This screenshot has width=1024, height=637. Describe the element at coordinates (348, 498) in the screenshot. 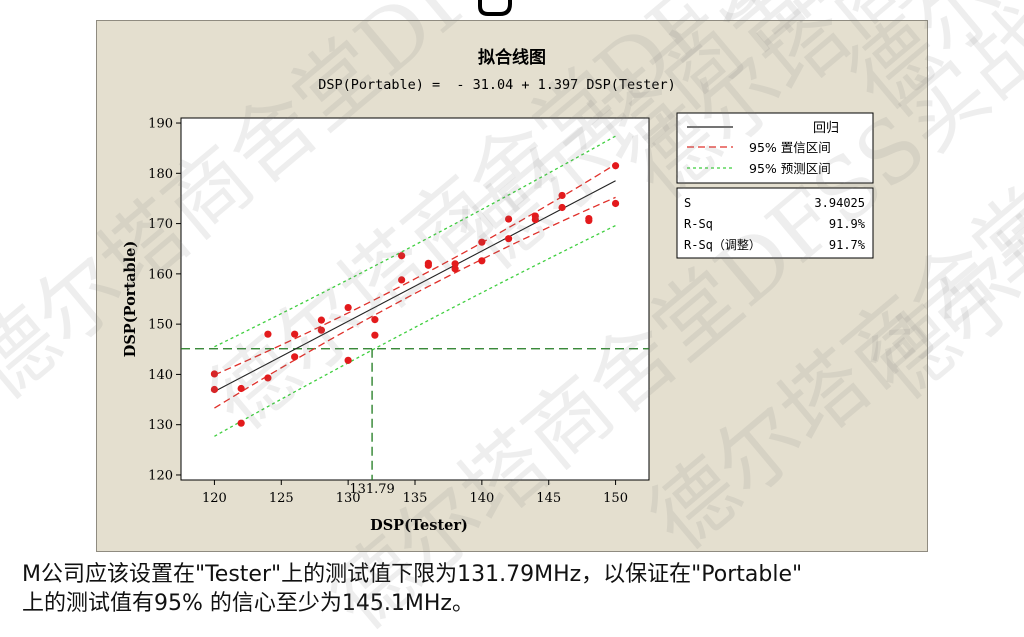

I see `x-tick-label: 130` at that location.